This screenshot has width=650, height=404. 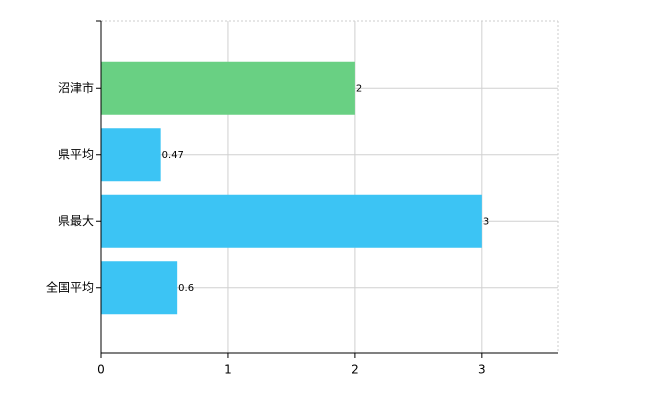 What do you see at coordinates (486, 221) in the screenshot?
I see `value-label: 3` at bounding box center [486, 221].